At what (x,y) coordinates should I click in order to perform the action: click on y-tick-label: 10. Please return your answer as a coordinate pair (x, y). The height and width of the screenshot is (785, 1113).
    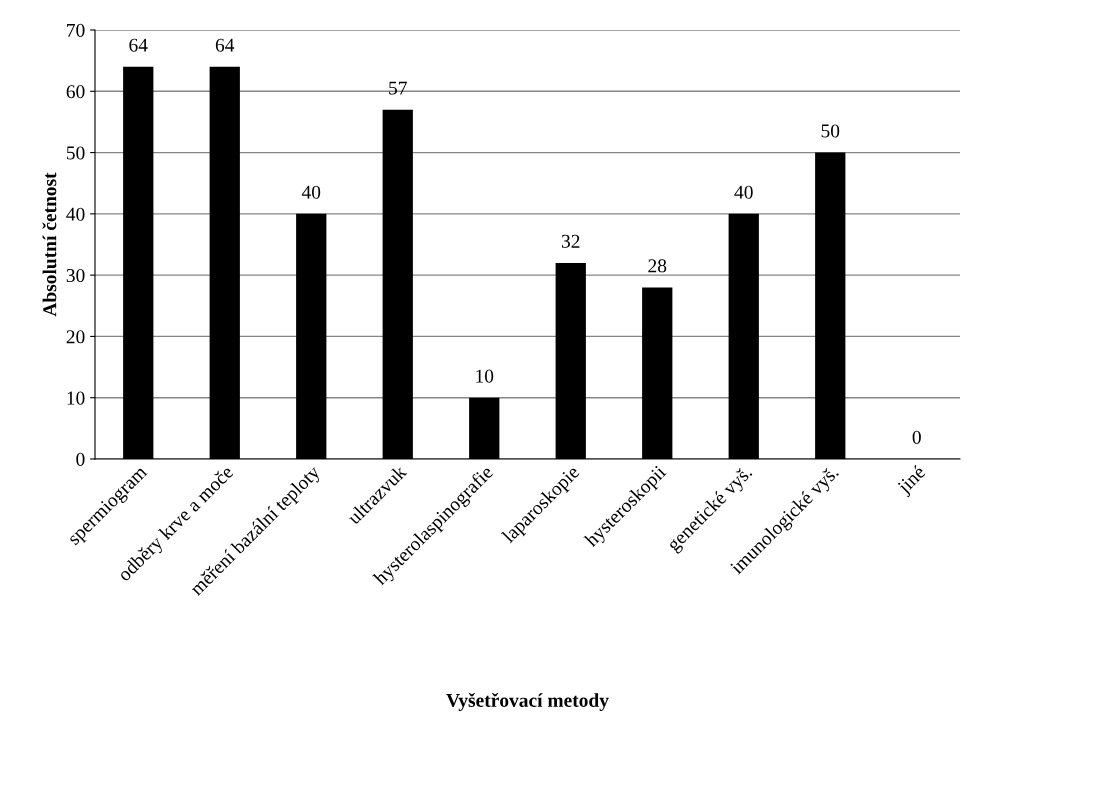
    Looking at the image, I should click on (76, 398).